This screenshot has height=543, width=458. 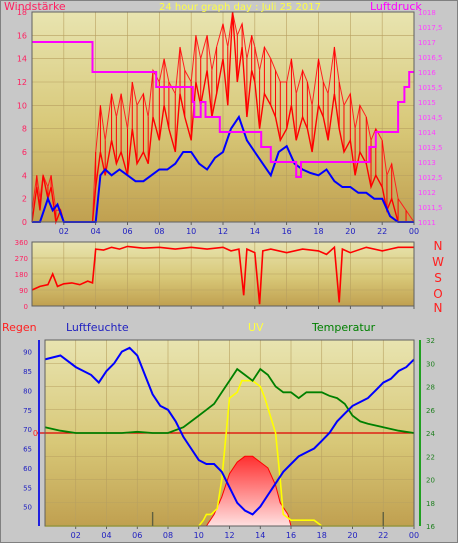 What do you see at coordinates (24, 129) in the screenshot?
I see `wind-y-tick-label: 8` at bounding box center [24, 129].